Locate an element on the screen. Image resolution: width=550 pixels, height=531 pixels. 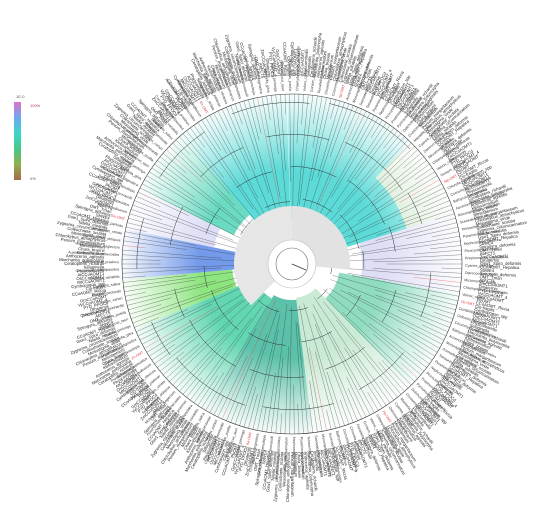
leaf-label: Chlorokybus_atmophyticus is located at coordinates (288, 477).